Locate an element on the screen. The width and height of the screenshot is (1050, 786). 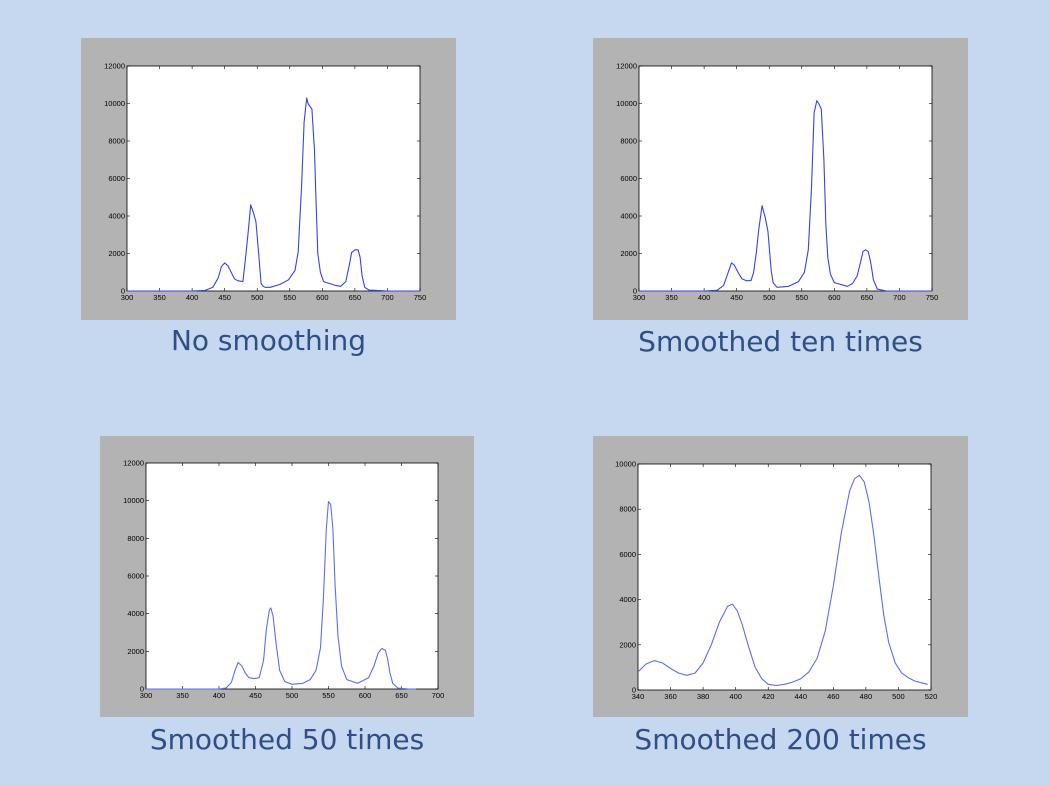
caption-smoothed-200-times: Smoothed 200 times is located at coordinates (780, 739).